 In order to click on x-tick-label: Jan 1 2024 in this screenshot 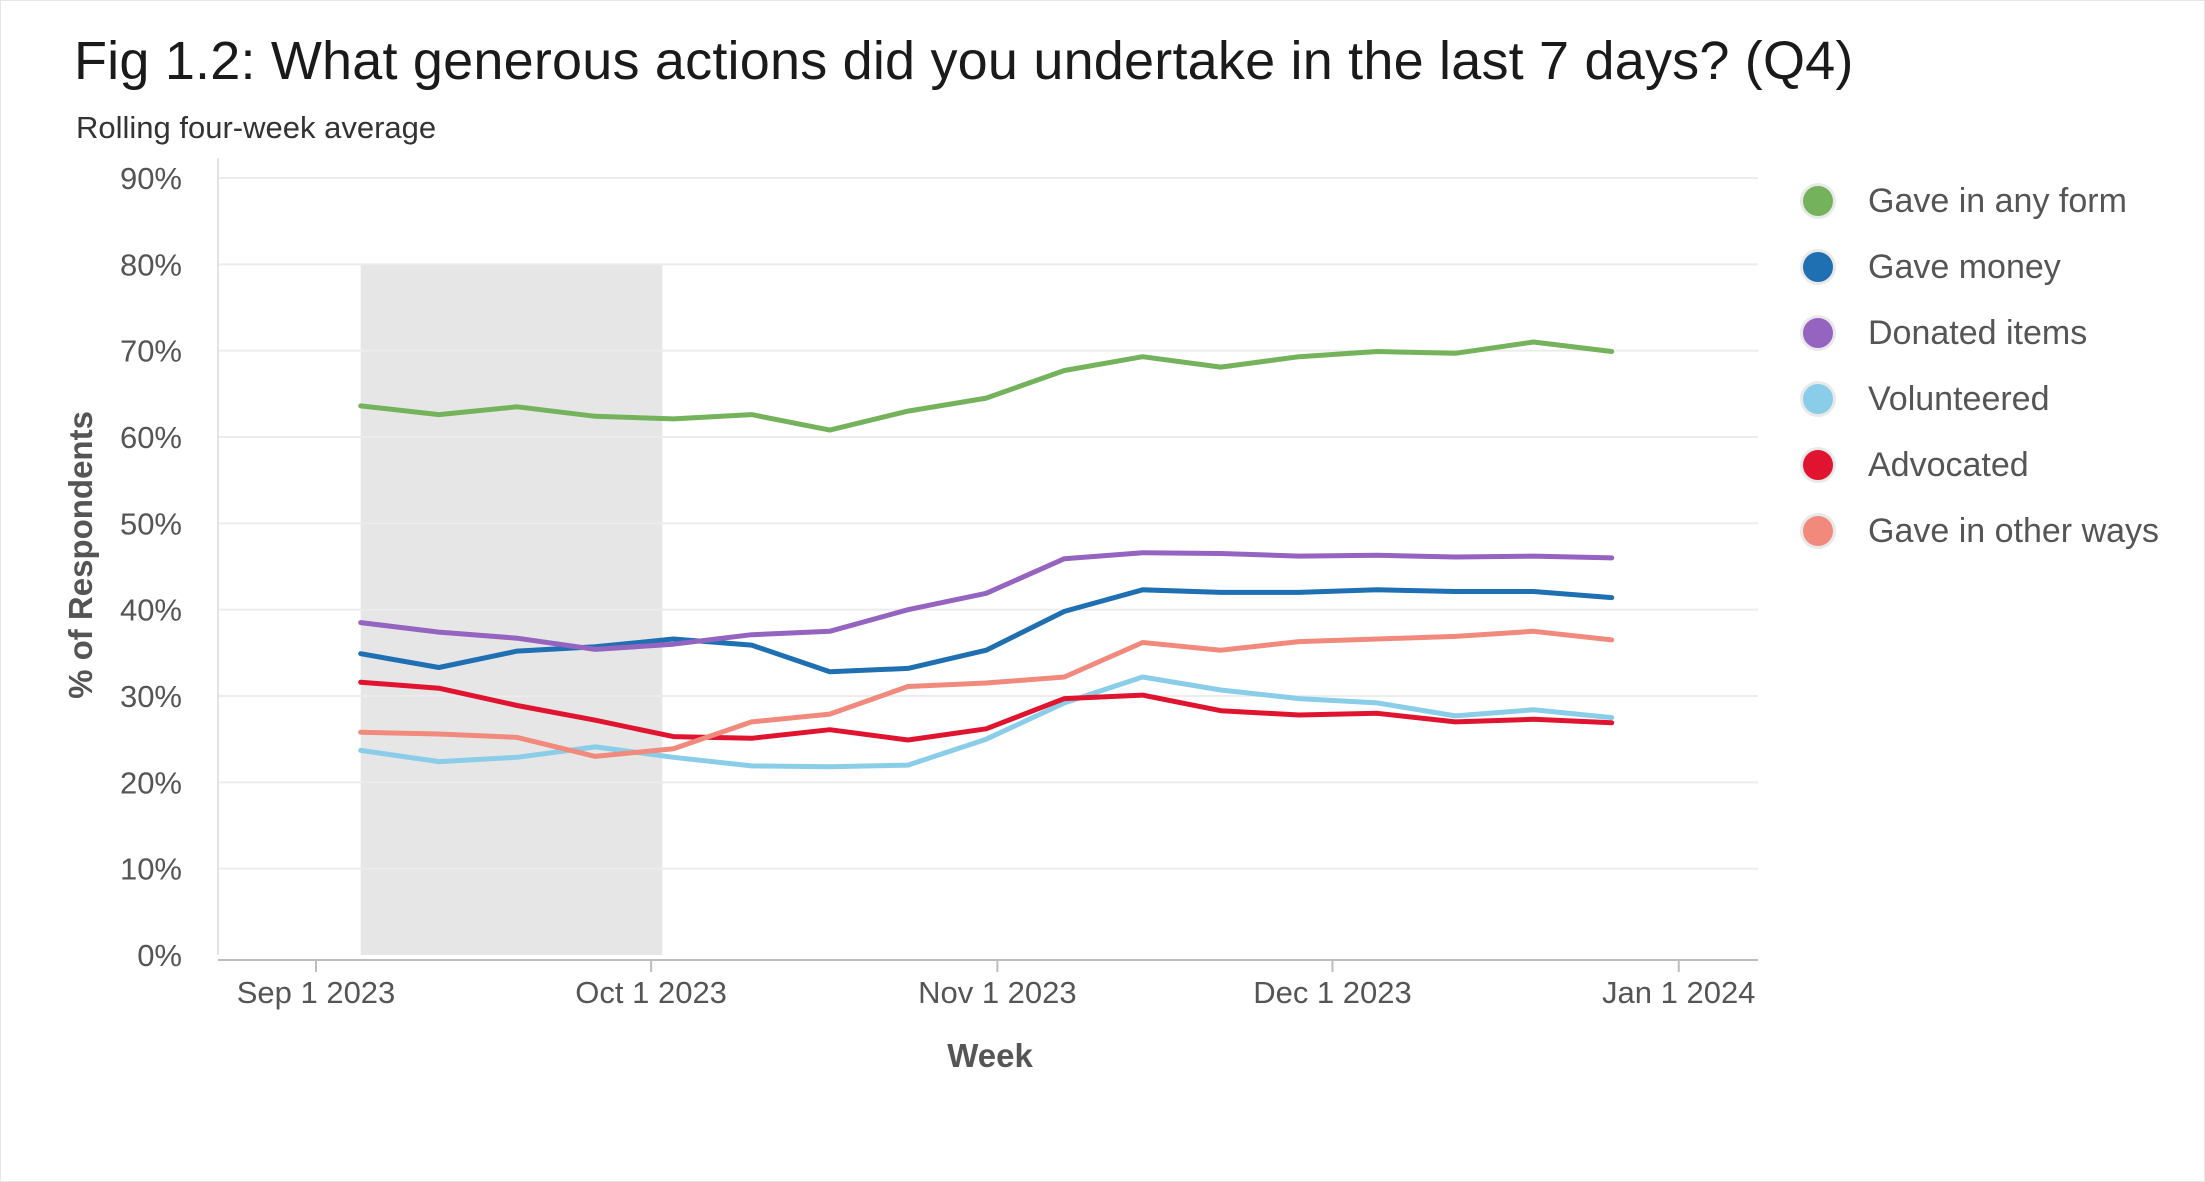, I will do `click(1678, 992)`.